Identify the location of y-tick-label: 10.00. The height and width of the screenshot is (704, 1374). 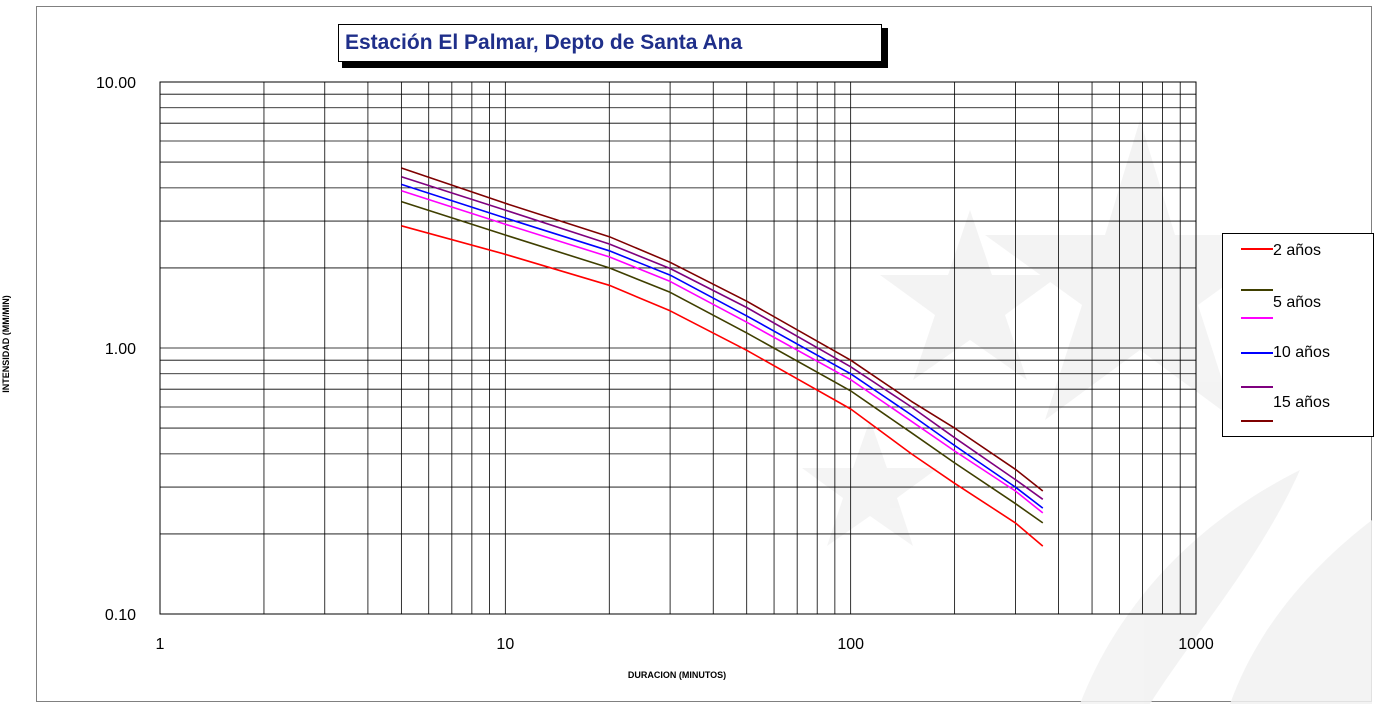
(116, 83).